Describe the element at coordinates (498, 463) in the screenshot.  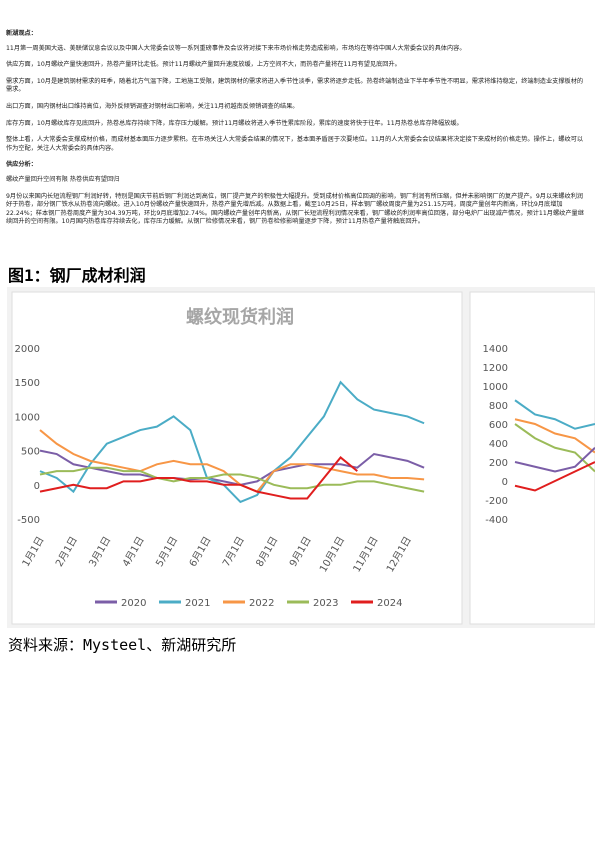
I see `y-tick-label: 200` at that location.